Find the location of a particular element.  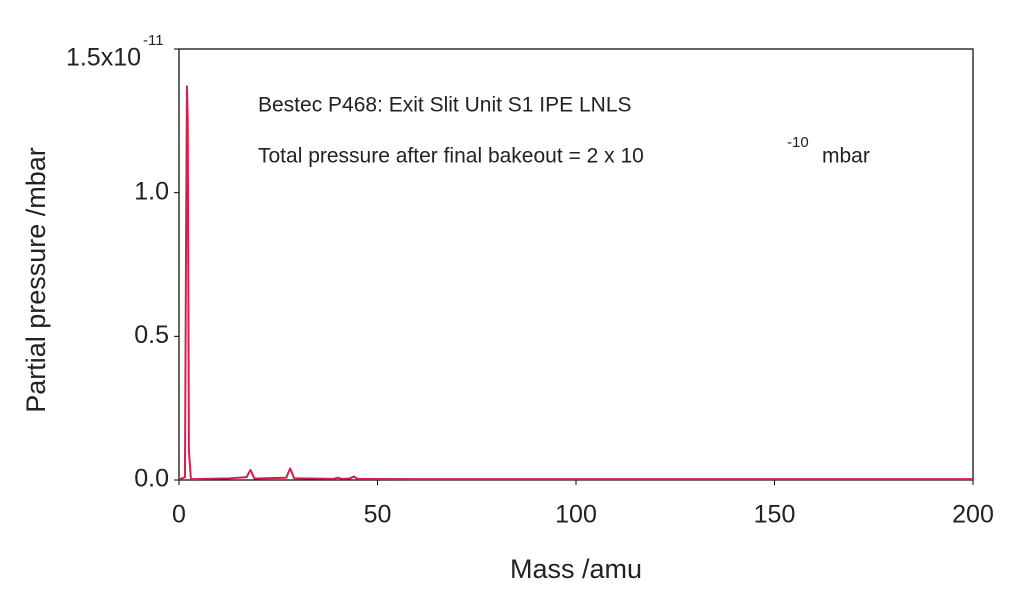

x-tick-label: 100 is located at coordinates (576, 515).